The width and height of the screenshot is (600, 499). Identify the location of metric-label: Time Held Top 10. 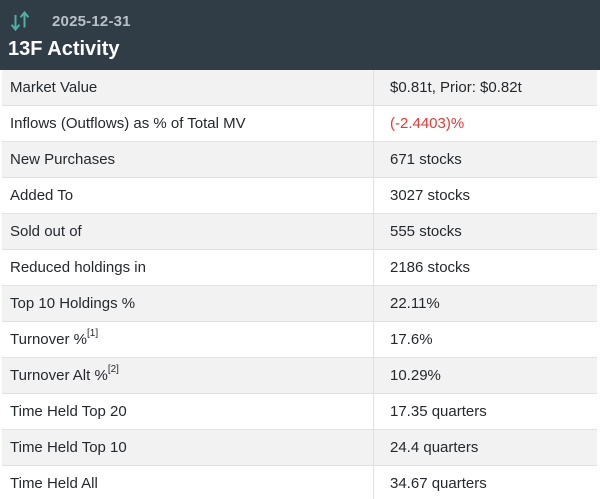
(187, 447).